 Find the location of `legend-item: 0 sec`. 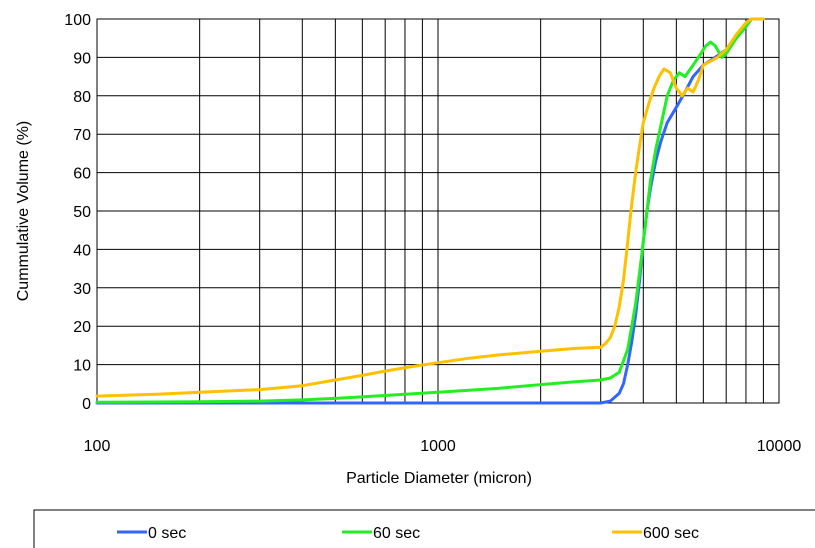

legend-item: 0 sec is located at coordinates (151, 533).